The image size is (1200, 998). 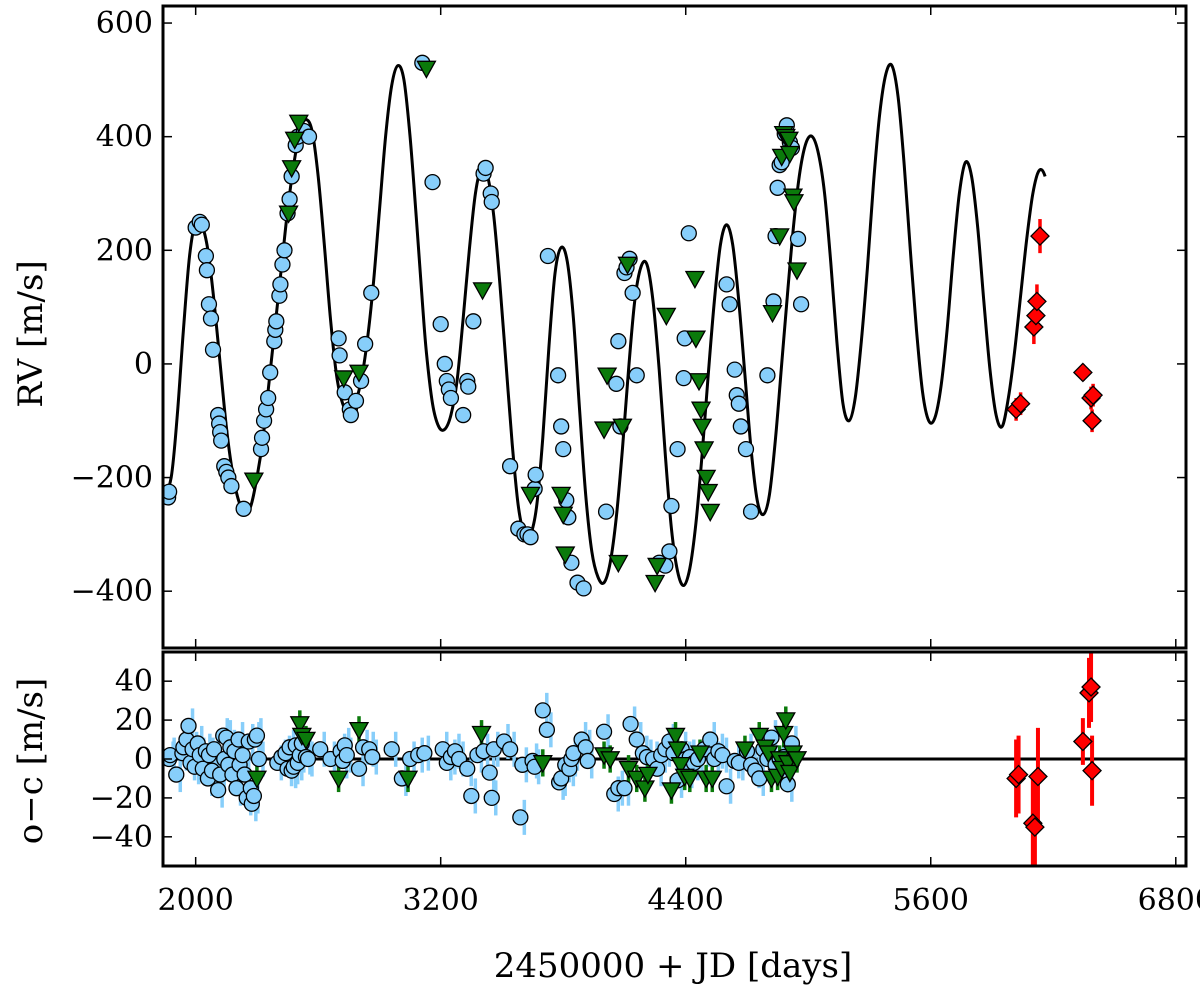 I want to click on residual-y-tick-label: 20, so click(x=134, y=720).